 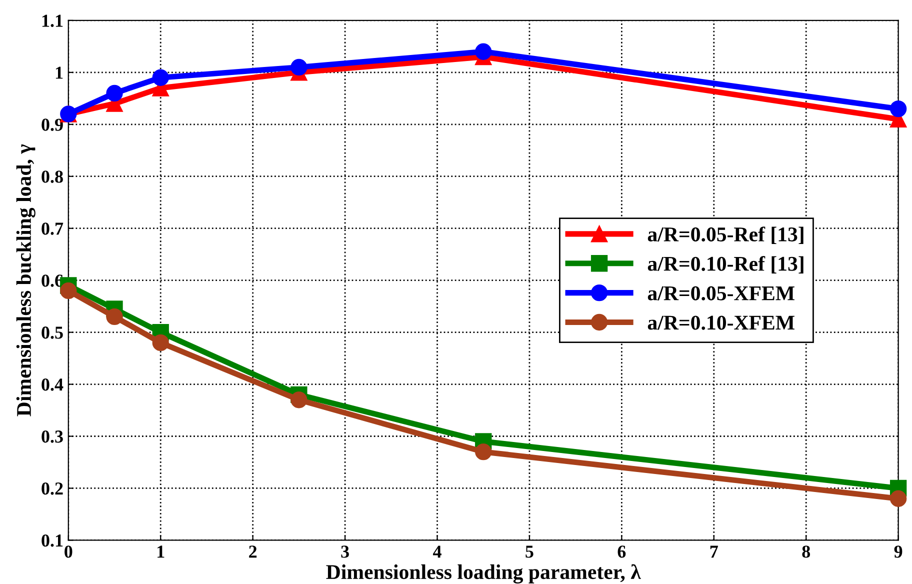 What do you see at coordinates (52, 20) in the screenshot?
I see `y-tick-label: 1.1` at bounding box center [52, 20].